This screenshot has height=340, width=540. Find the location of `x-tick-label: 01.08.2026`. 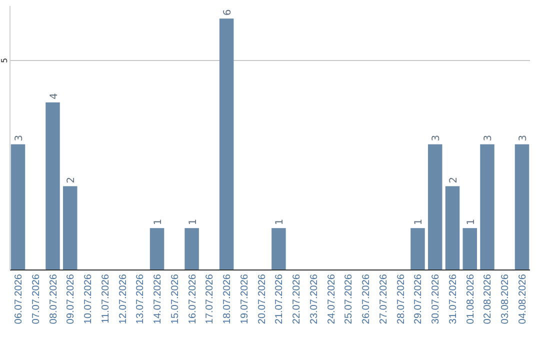

x-tick-label: 01.08.2026 is located at coordinates (470, 299).